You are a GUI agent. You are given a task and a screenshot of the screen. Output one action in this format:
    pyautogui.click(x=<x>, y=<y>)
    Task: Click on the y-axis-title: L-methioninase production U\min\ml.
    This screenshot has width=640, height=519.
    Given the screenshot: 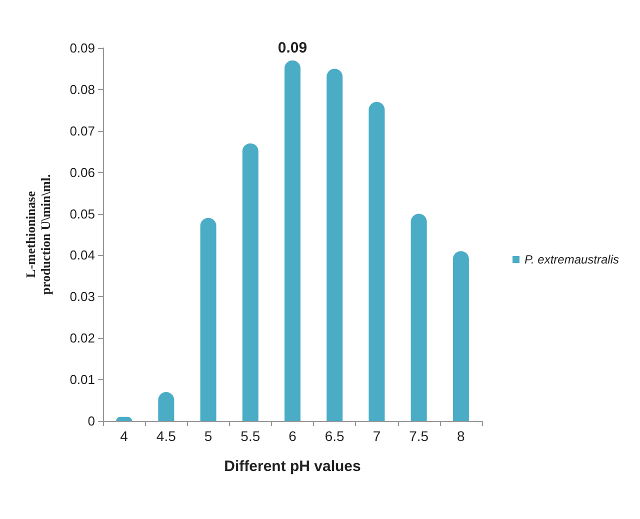 What is the action you would take?
    pyautogui.click(x=38, y=234)
    